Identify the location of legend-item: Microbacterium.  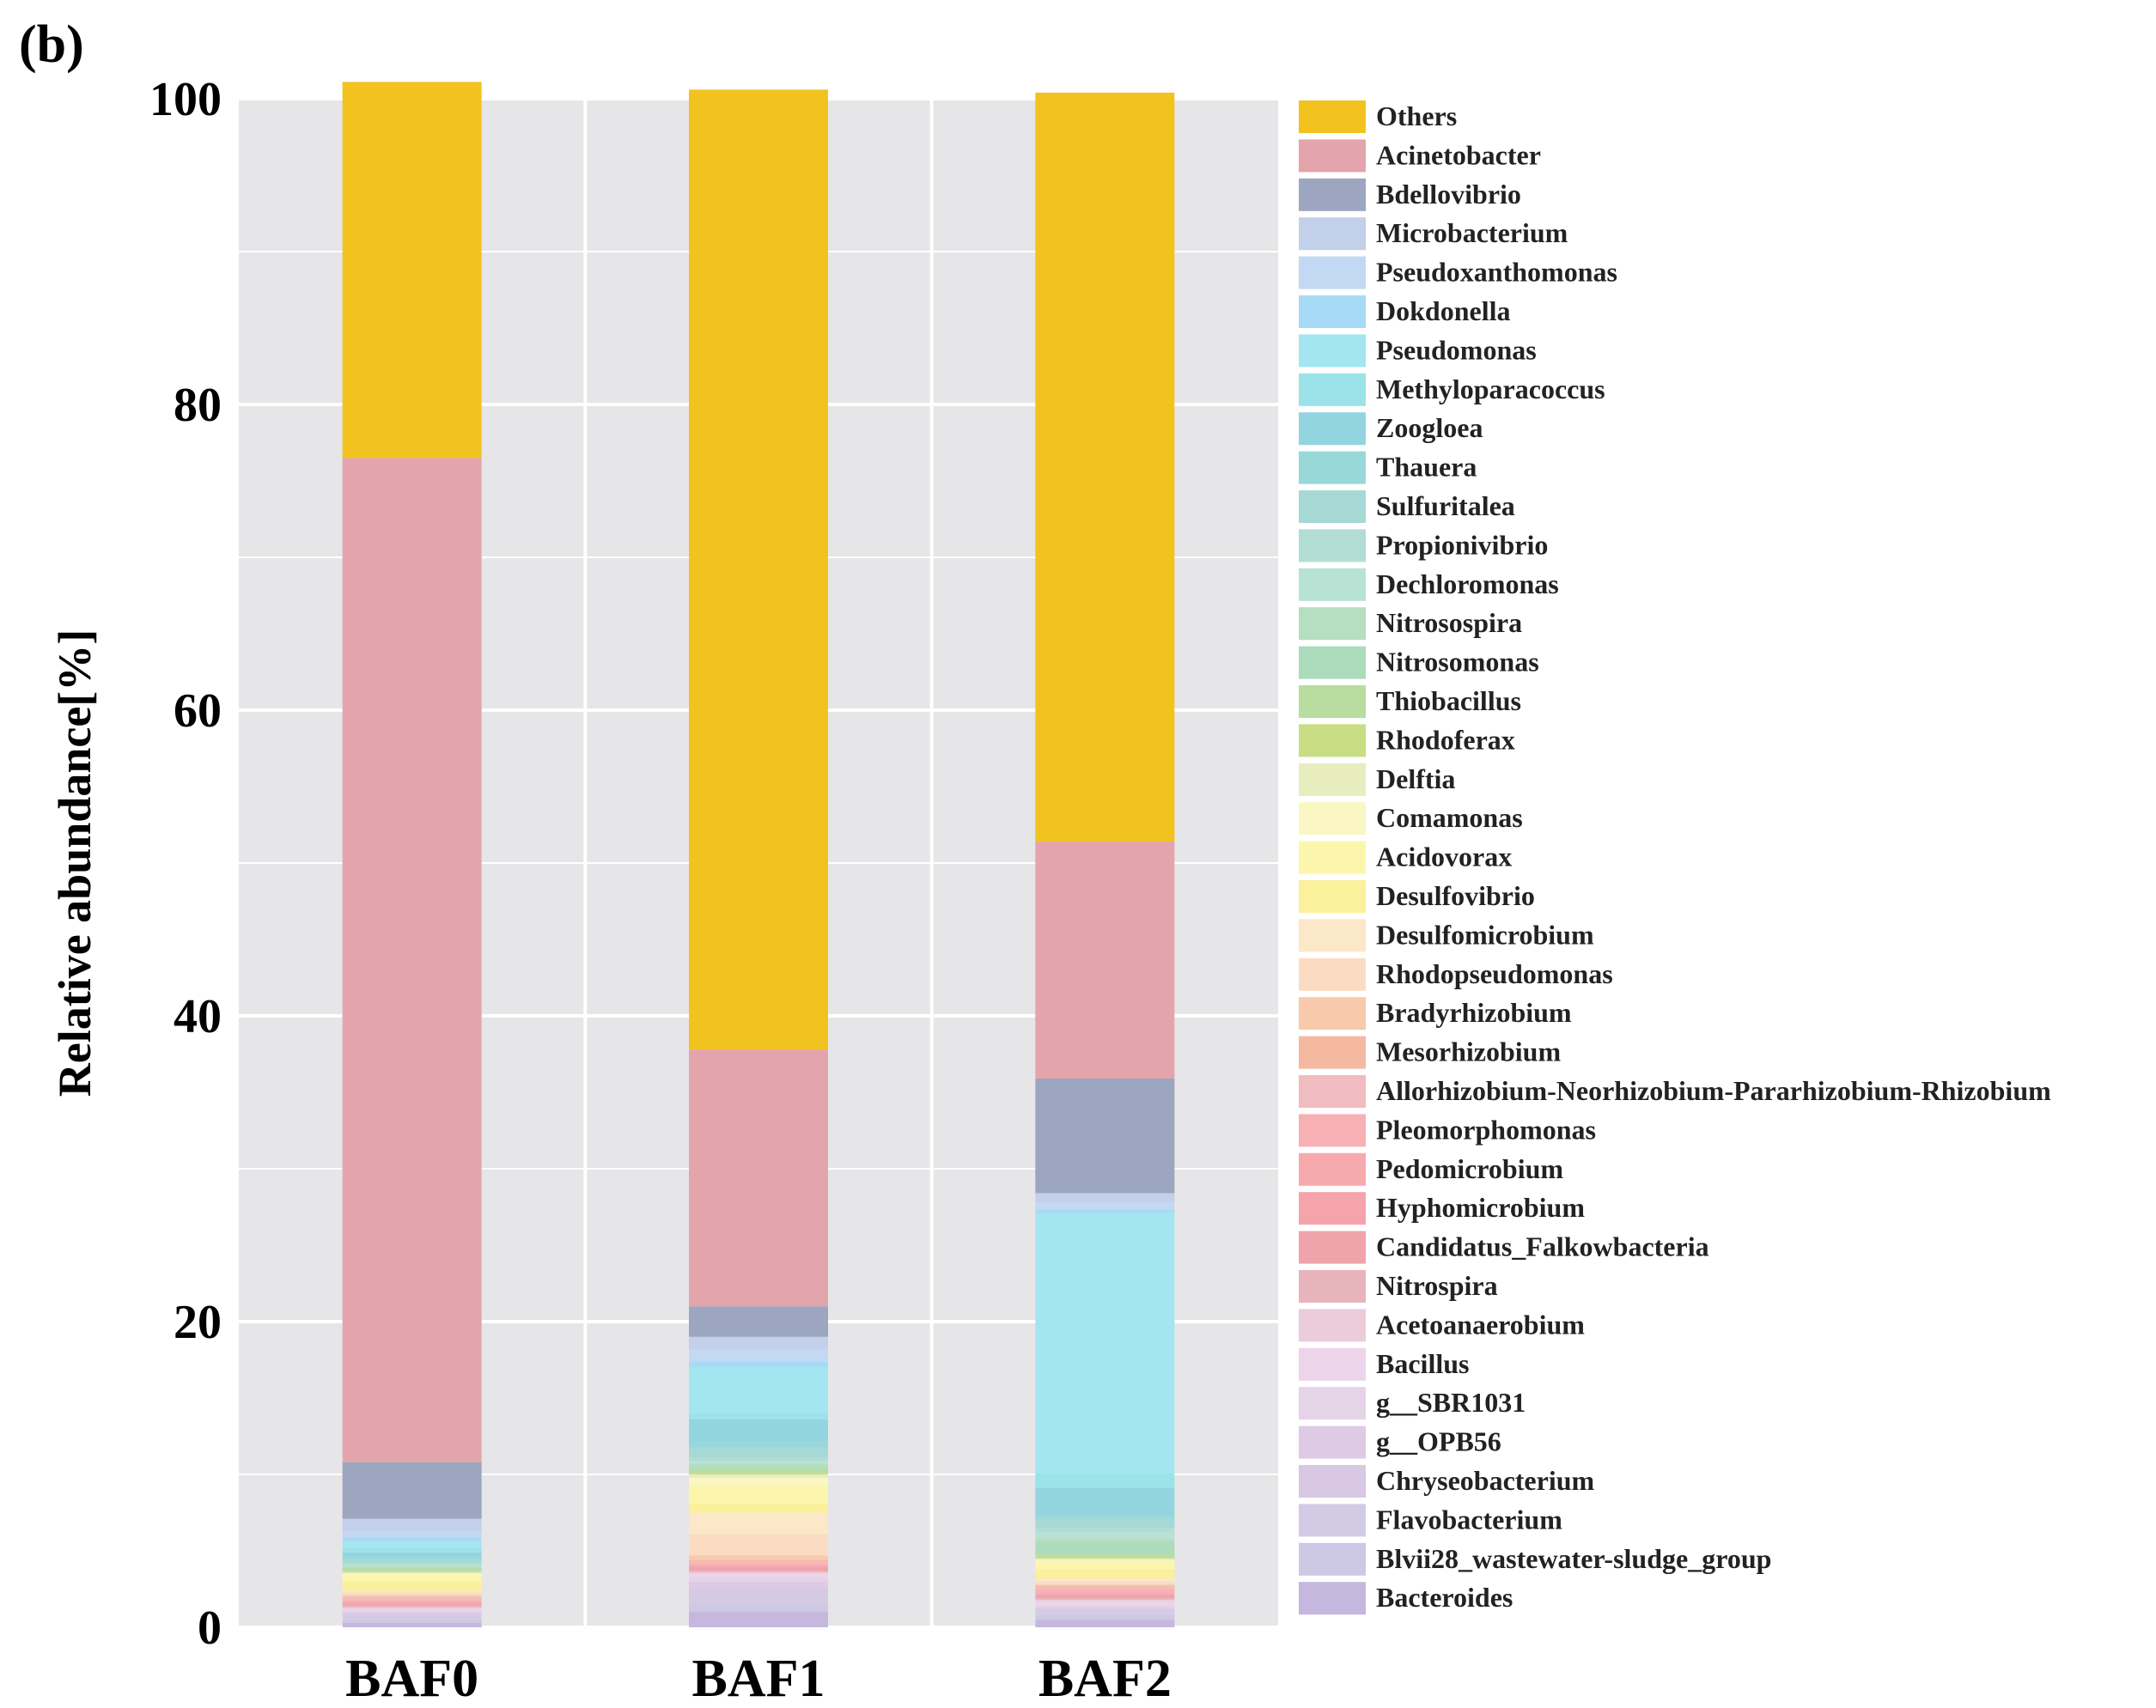
(1433, 234).